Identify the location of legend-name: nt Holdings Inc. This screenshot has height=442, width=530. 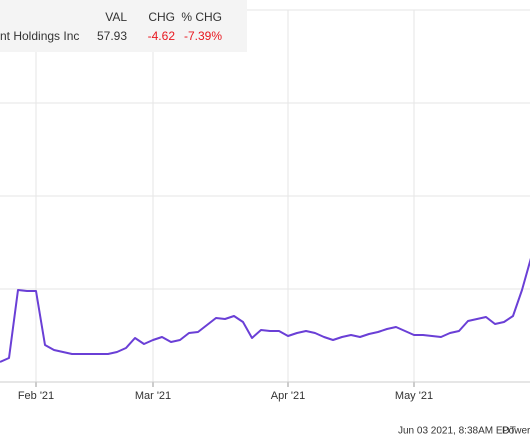
(39, 36).